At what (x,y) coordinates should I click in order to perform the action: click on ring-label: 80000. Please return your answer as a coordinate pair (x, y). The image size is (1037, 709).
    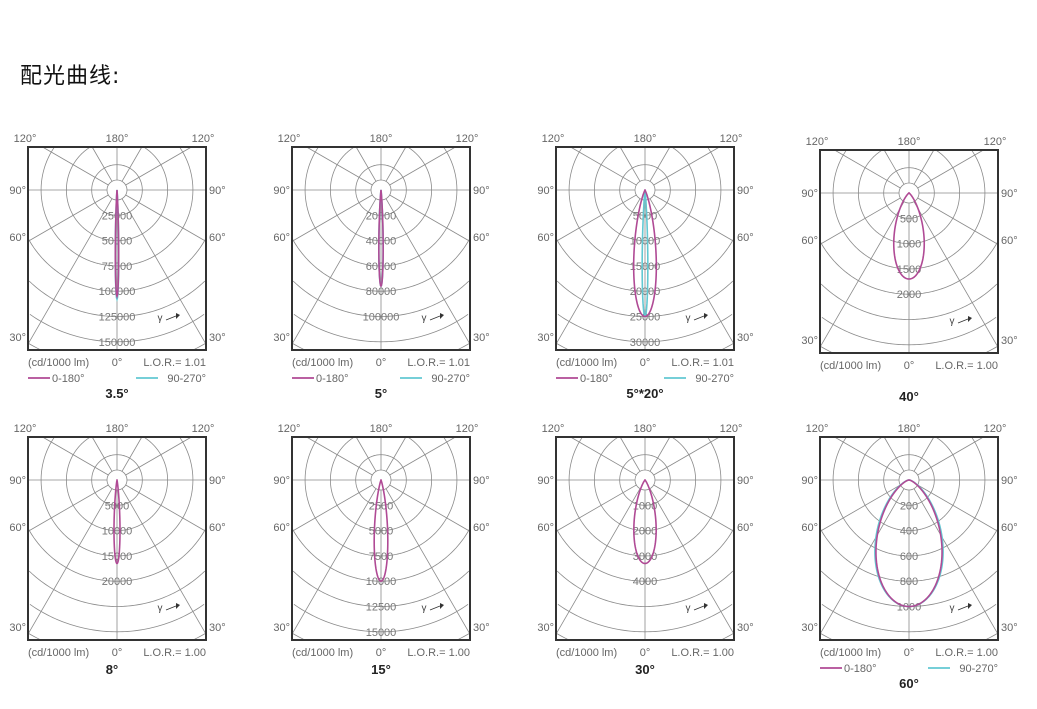
    Looking at the image, I should click on (381, 292).